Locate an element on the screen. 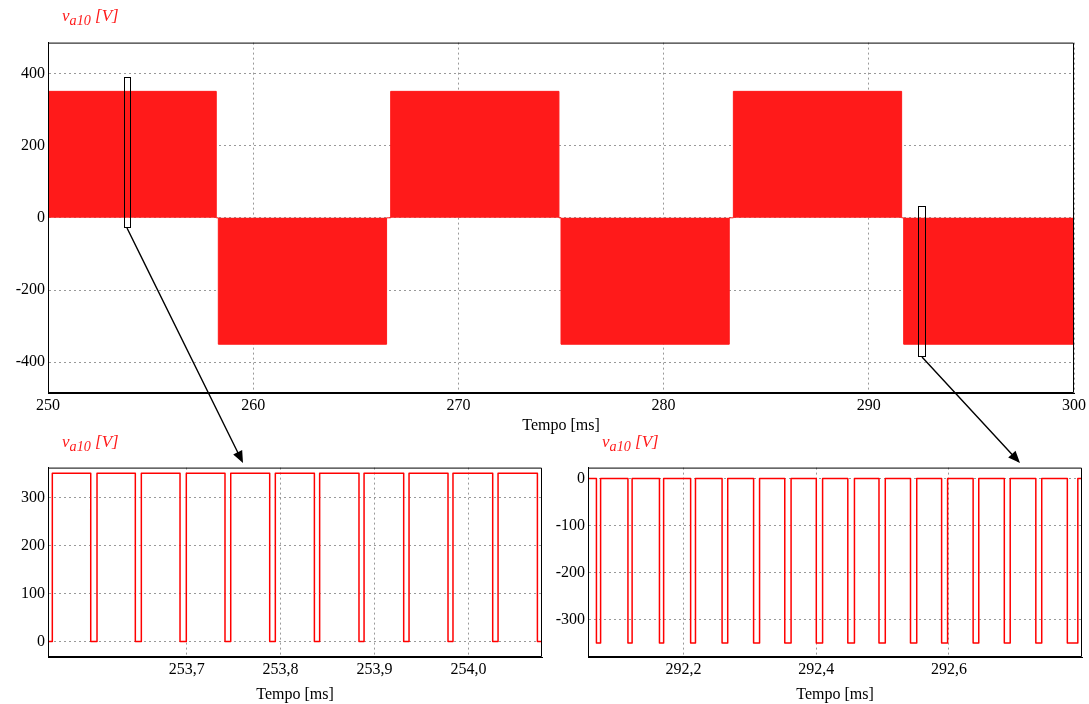  y-tick-label: 300 is located at coordinates (33, 496).